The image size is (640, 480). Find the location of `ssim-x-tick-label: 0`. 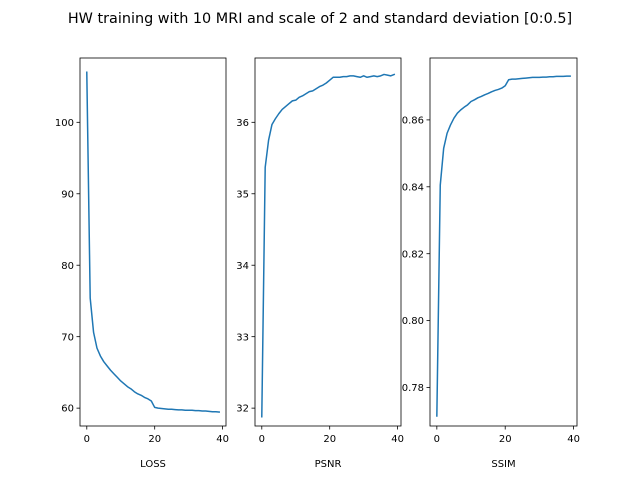

ssim-x-tick-label: 0 is located at coordinates (437, 439).